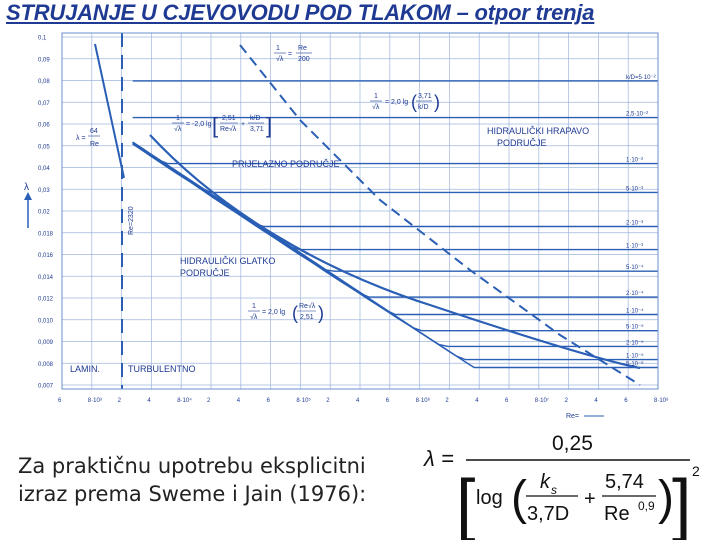 The width and height of the screenshot is (720, 540). I want to click on formula-t2-exp: 0,9, so click(646, 506).